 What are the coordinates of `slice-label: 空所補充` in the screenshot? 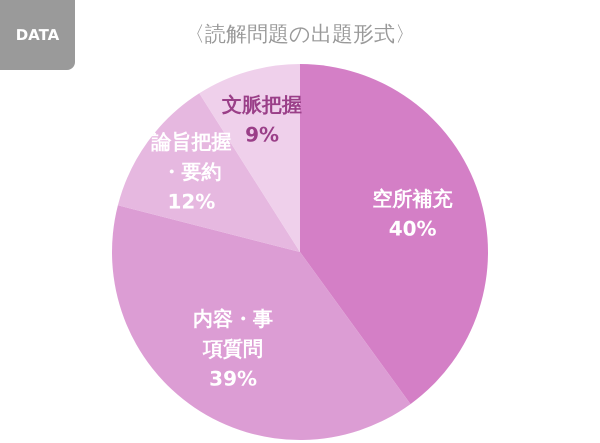 It's located at (413, 198).